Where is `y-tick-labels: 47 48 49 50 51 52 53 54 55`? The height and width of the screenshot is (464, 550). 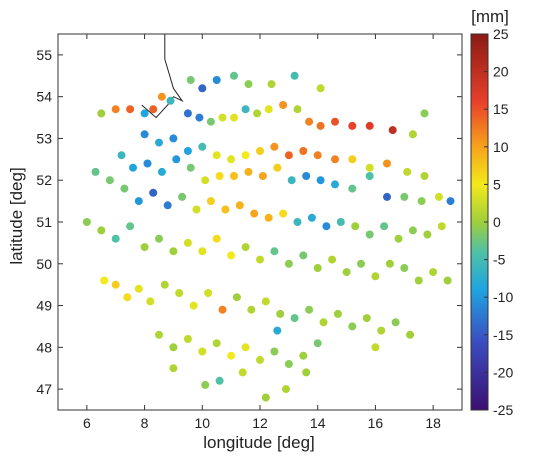
y-tick-labels: 47 48 49 50 51 52 53 54 55 is located at coordinates (44, 222).